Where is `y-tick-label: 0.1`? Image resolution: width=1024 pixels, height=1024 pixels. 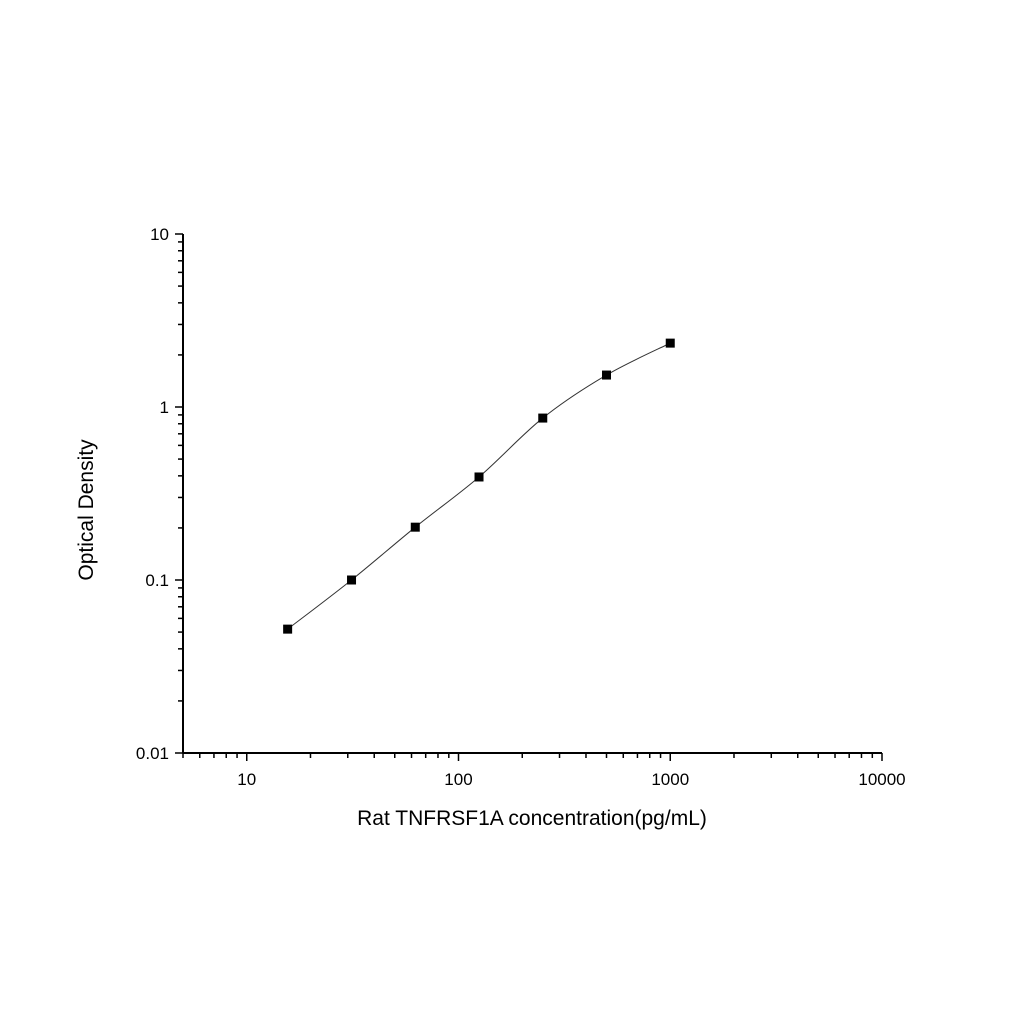 y-tick-label: 0.1 is located at coordinates (157, 580).